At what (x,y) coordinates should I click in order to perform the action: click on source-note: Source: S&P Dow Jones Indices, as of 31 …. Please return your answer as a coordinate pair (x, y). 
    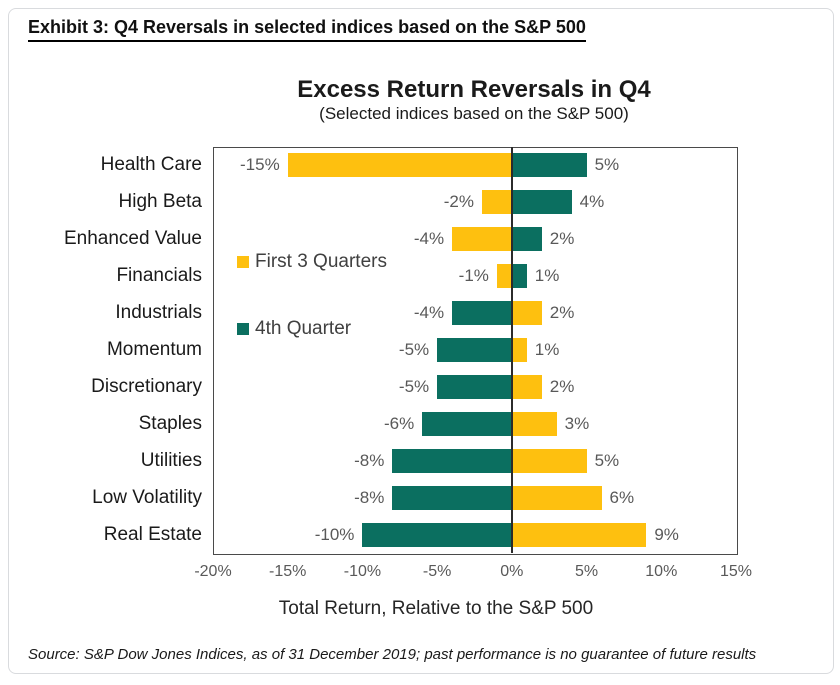
    Looking at the image, I should click on (392, 654).